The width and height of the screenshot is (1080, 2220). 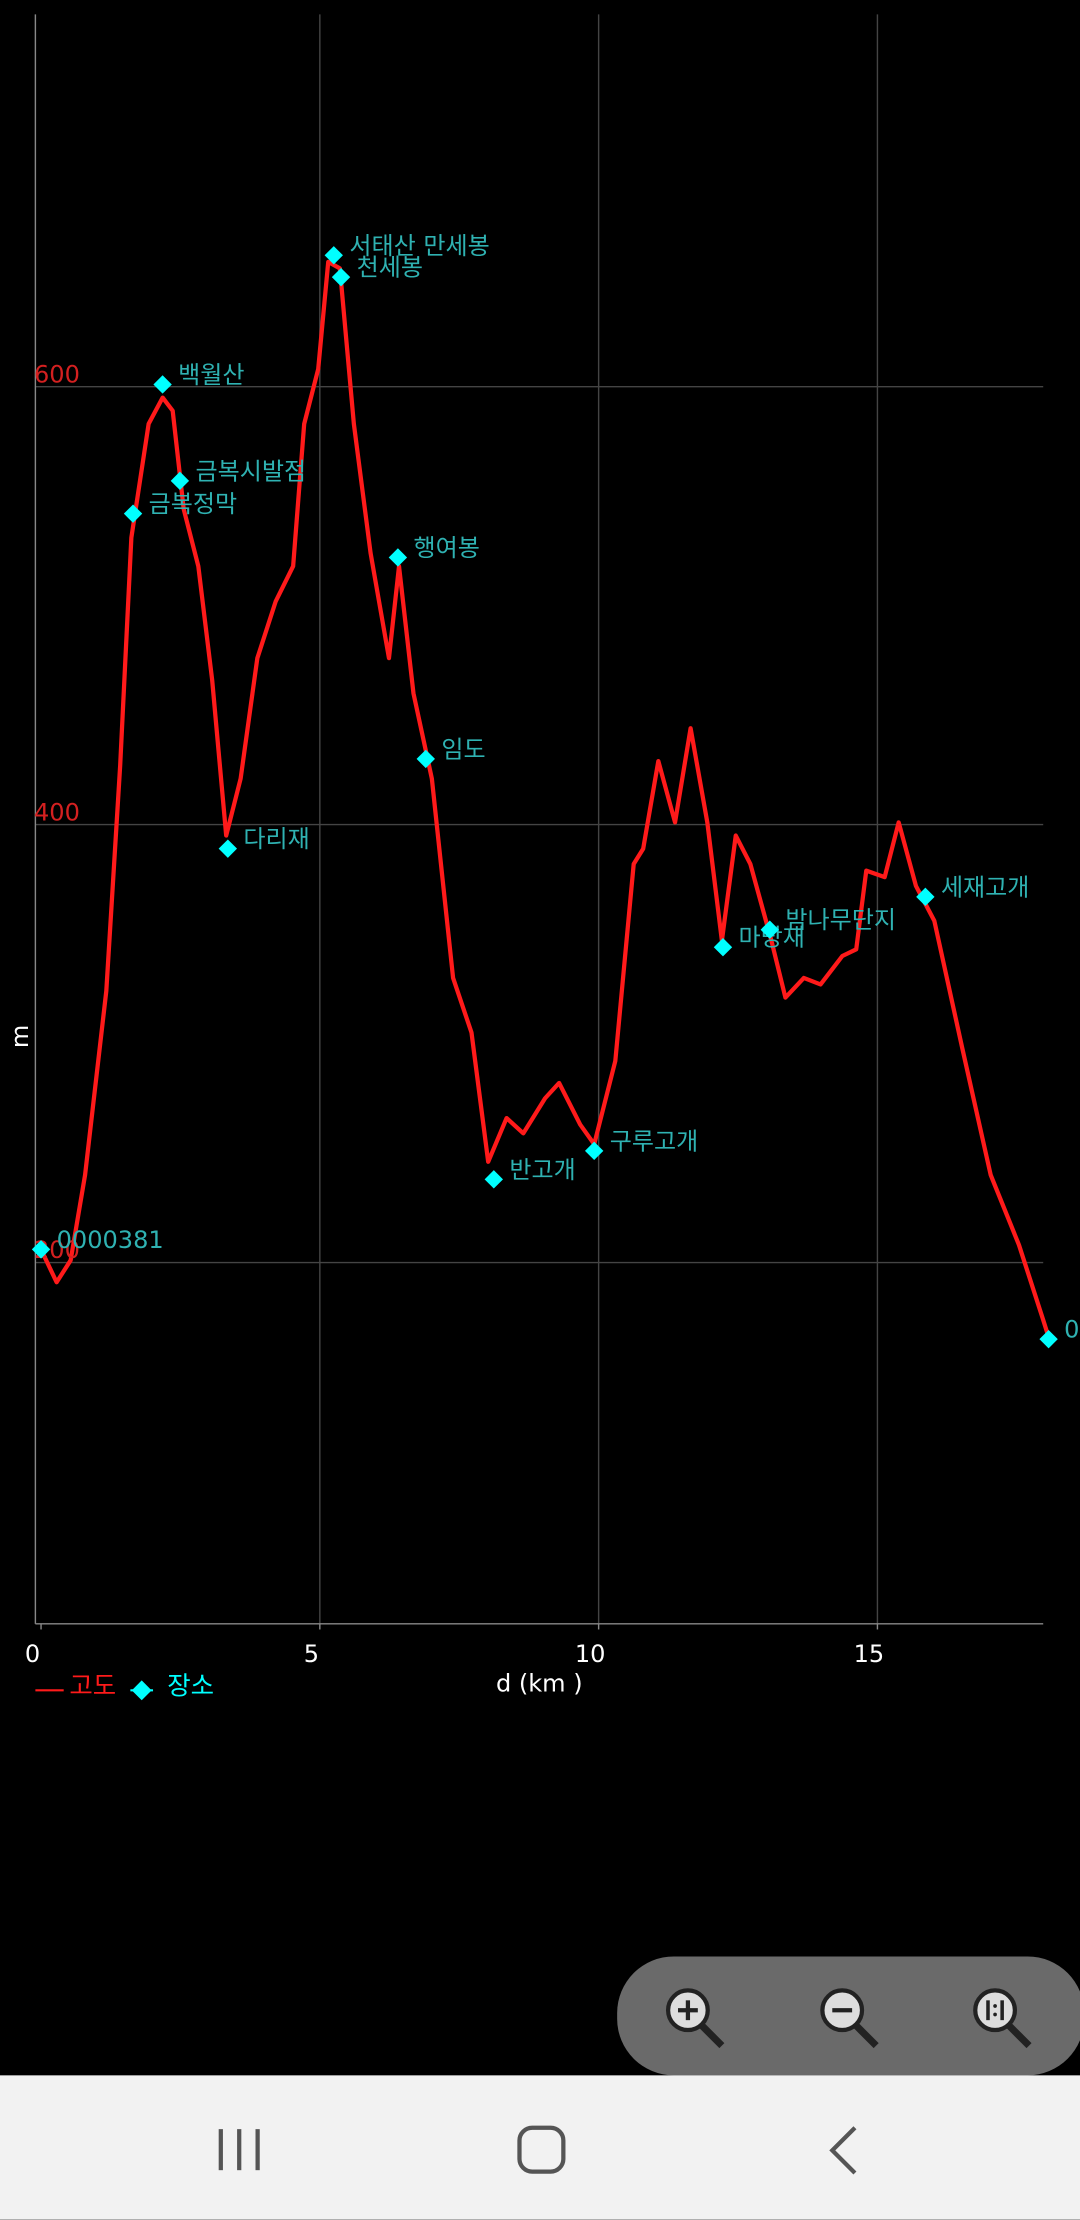 I want to click on place-label: 밤나무단지, so click(x=840, y=920).